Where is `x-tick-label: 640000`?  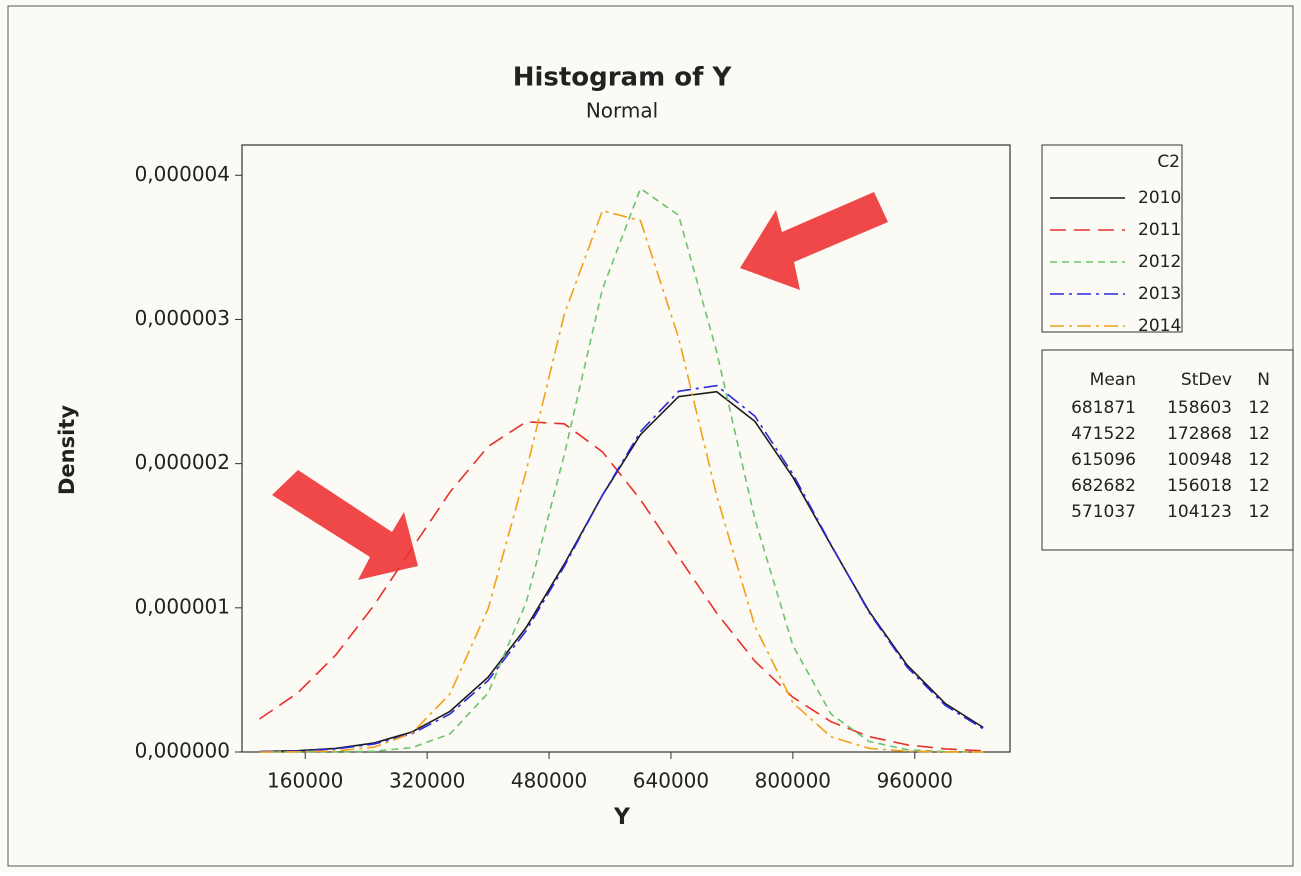 x-tick-label: 640000 is located at coordinates (671, 781).